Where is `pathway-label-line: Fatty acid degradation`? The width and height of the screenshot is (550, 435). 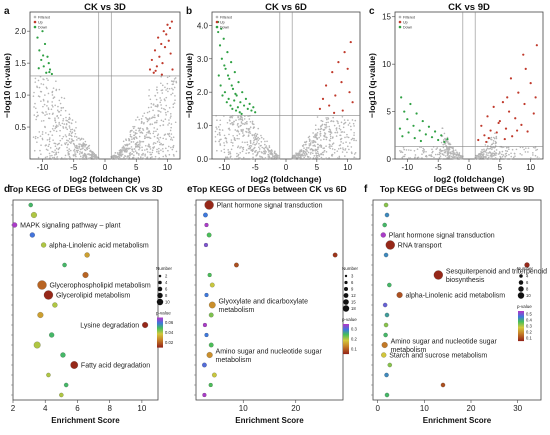 pathway-label-line: Fatty acid degradation is located at coordinates (115, 366).